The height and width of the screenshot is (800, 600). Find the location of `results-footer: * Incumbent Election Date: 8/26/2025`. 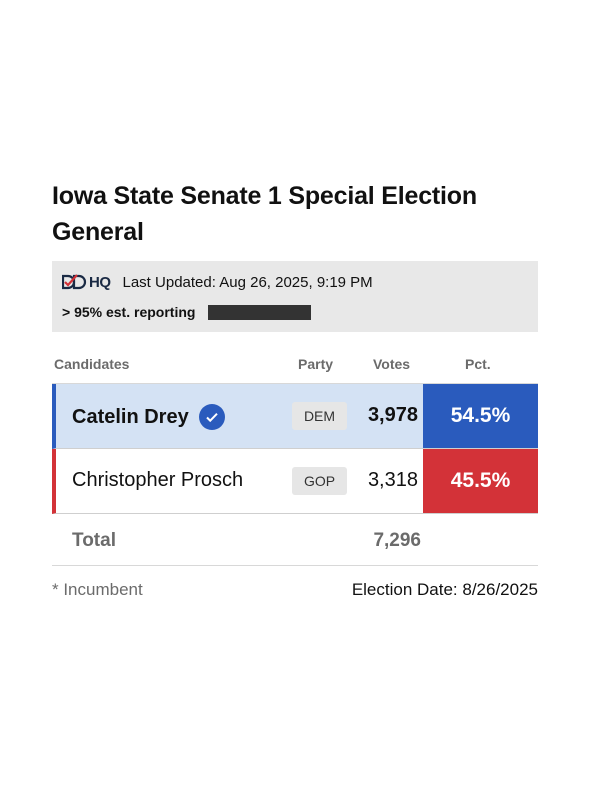

results-footer: * Incumbent Election Date: 8/26/2025 is located at coordinates (295, 590).